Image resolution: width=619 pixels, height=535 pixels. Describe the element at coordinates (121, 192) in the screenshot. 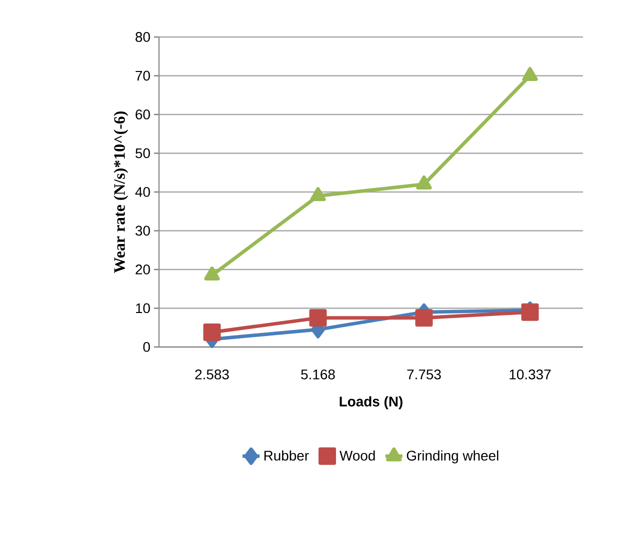

I see `y-axis-title: Wear rate (N/s)*10^(-6)` at that location.